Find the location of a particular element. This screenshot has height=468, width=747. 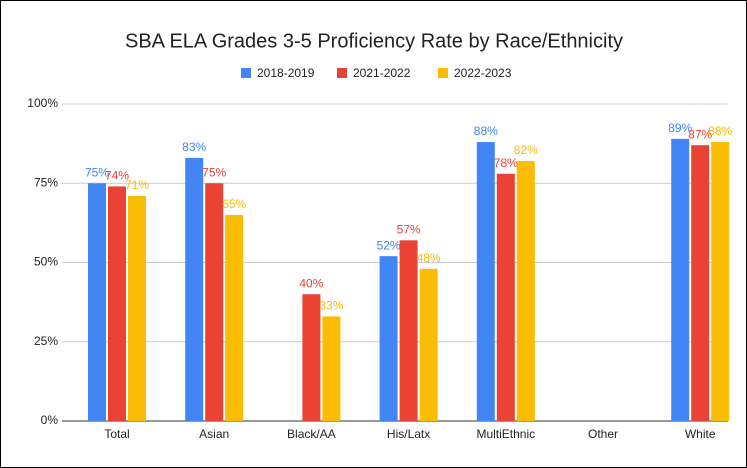

y-tick-label: 25% is located at coordinates (46, 341).